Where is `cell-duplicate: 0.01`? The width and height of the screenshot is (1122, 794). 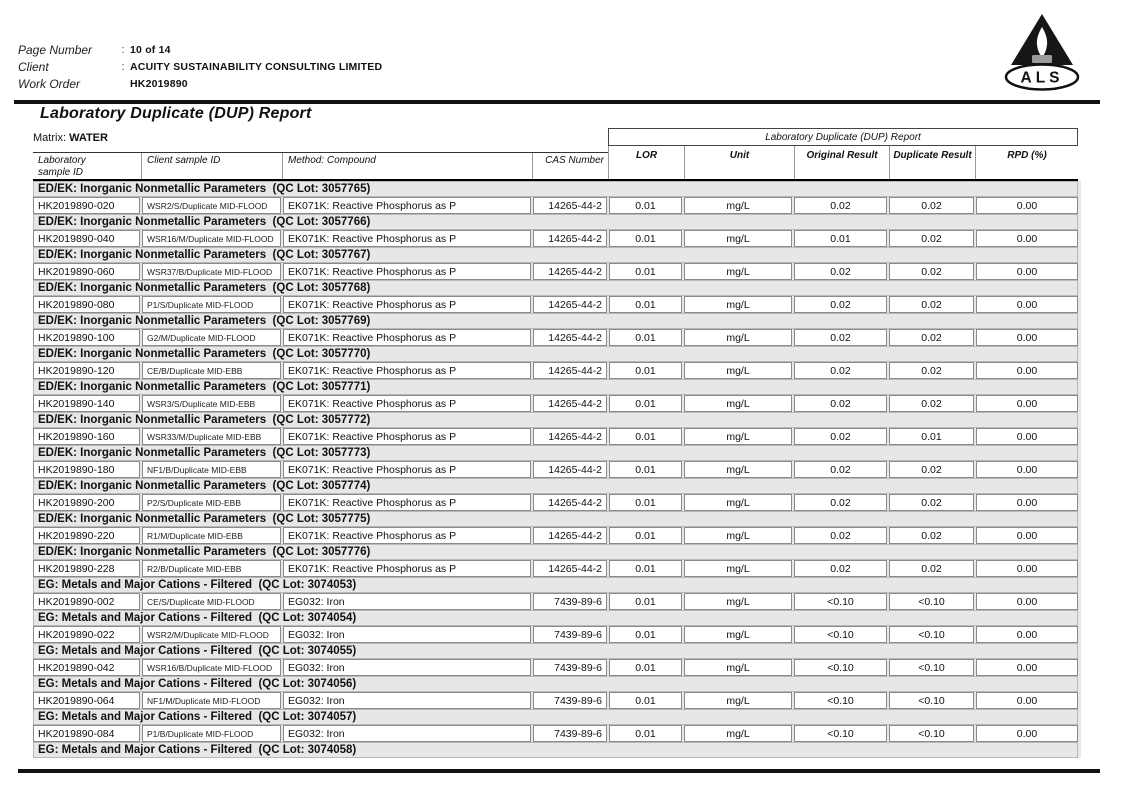 cell-duplicate: 0.01 is located at coordinates (931, 436).